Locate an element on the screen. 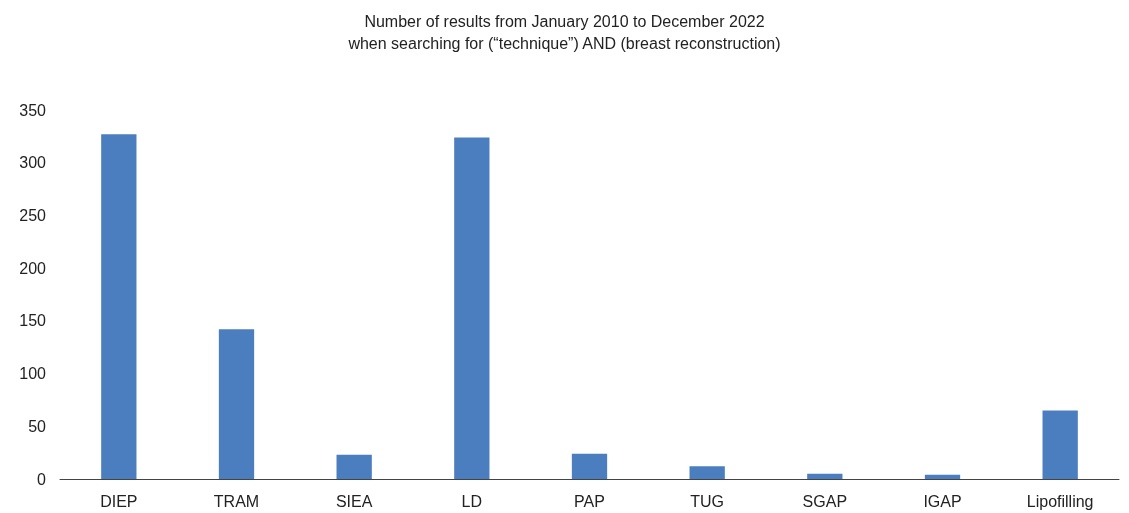 This screenshot has height=513, width=1129. x-tick-label: DIEP is located at coordinates (119, 501).